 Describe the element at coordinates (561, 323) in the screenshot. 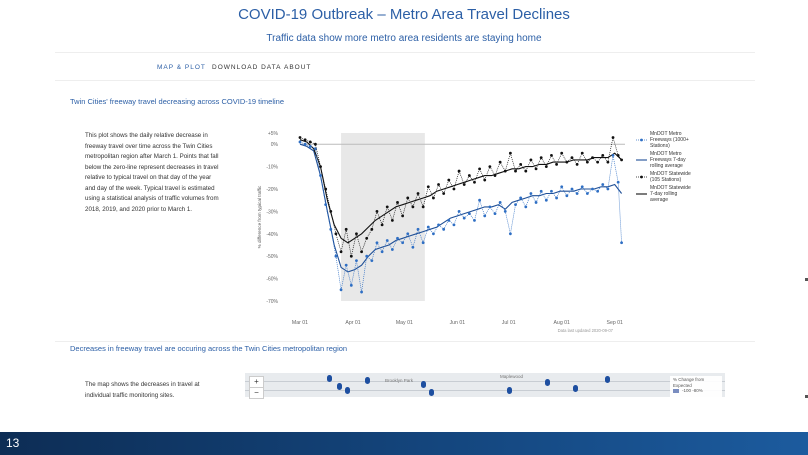

I see `x-tick-label: Aug 01` at that location.